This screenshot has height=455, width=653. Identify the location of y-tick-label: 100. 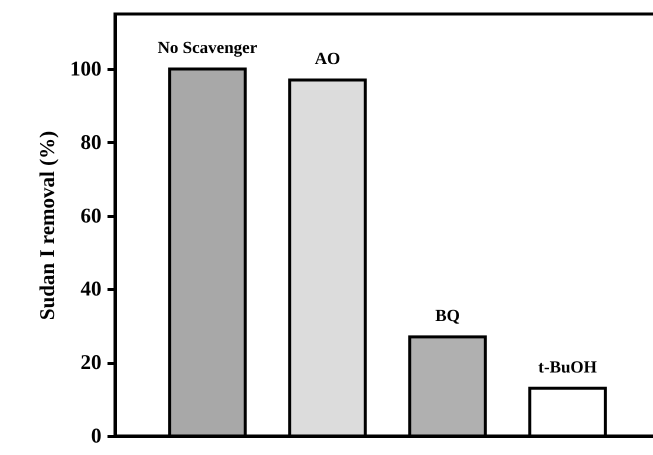
(86, 68).